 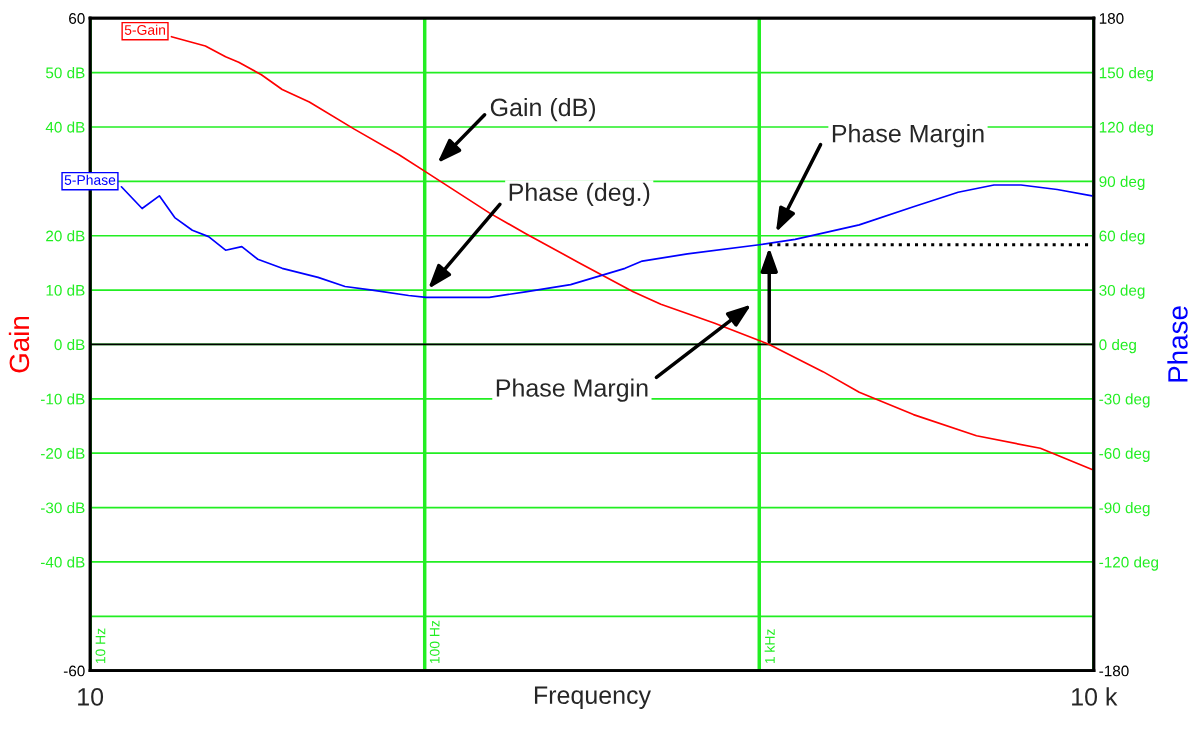 I want to click on y2-axis-title: Phase, so click(x=1177, y=344).